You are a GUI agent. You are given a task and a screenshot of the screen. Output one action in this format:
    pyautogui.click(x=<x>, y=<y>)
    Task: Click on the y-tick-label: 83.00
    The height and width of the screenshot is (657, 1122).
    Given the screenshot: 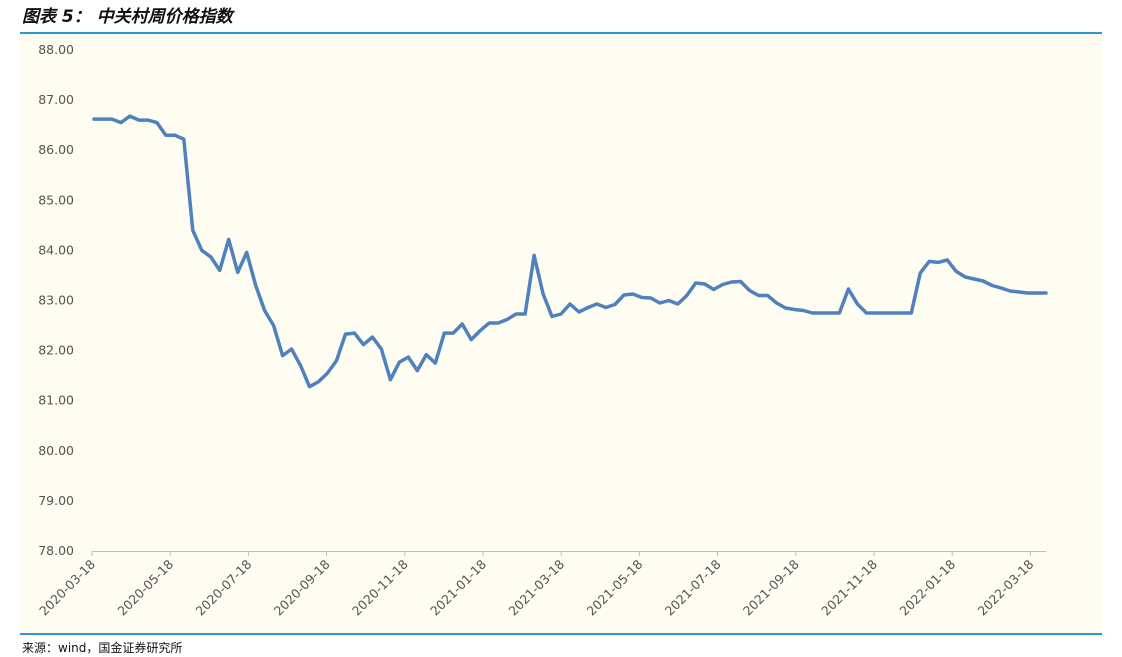 What is the action you would take?
    pyautogui.click(x=56, y=300)
    